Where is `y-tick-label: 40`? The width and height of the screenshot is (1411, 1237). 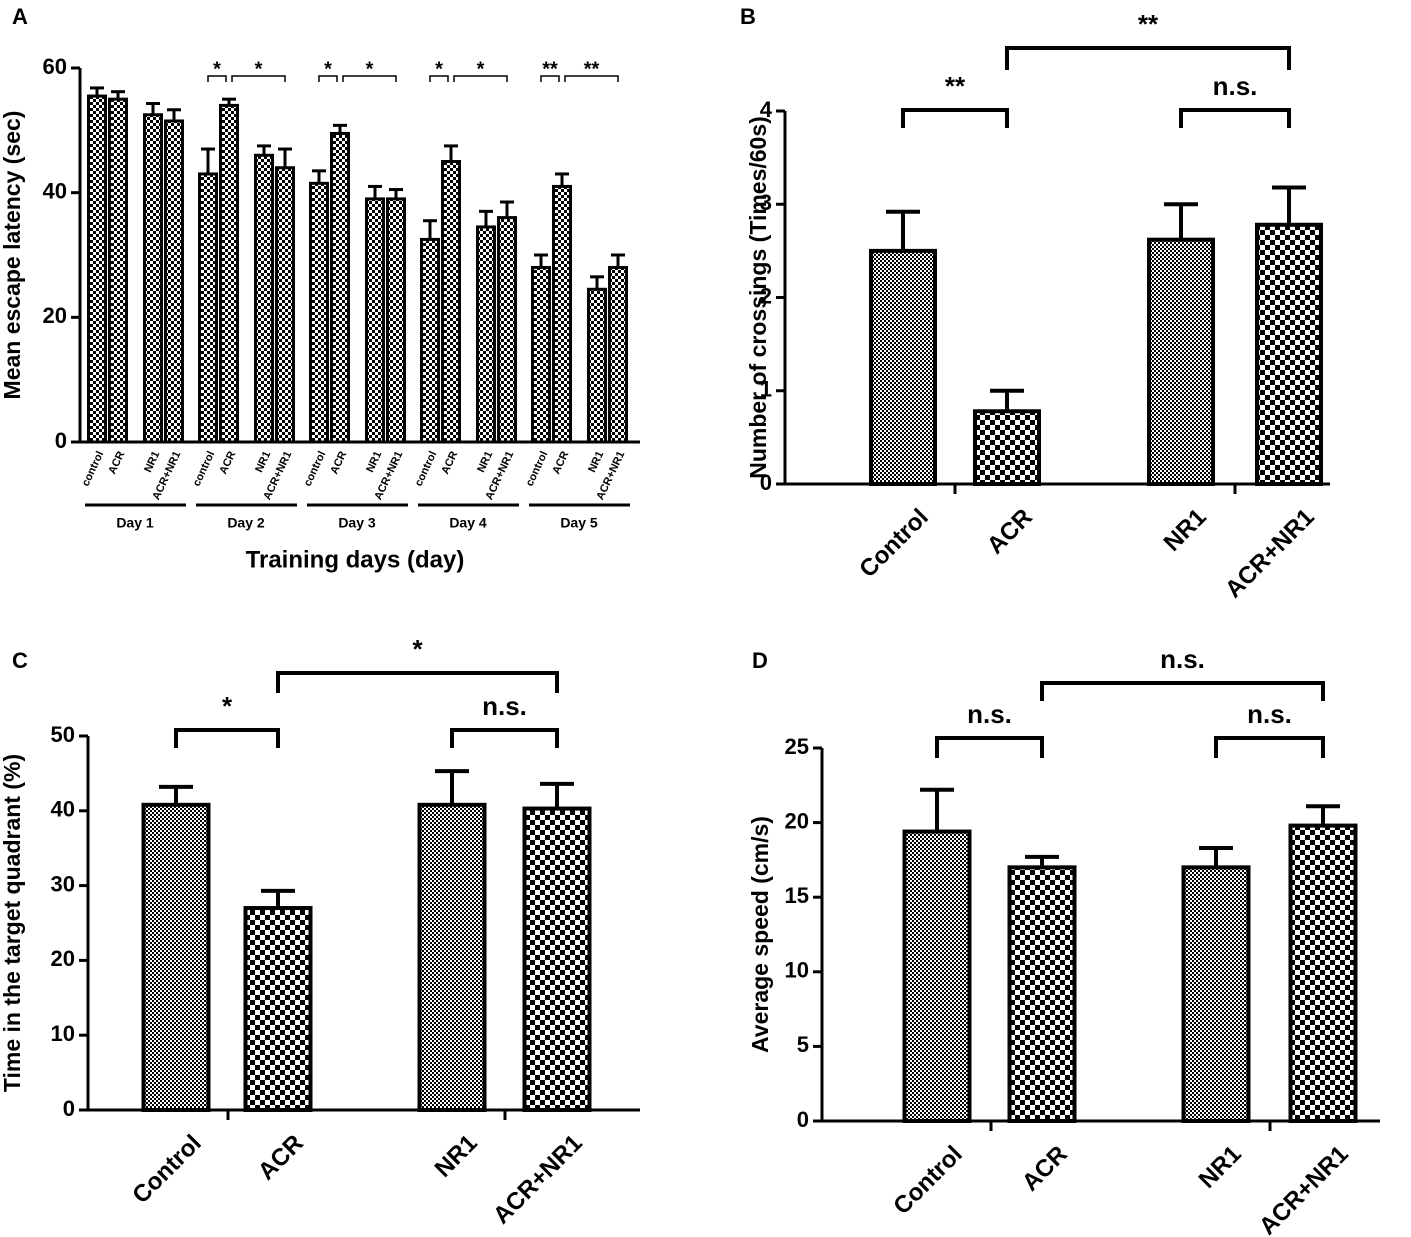
y-tick-label: 40 is located at coordinates (63, 809).